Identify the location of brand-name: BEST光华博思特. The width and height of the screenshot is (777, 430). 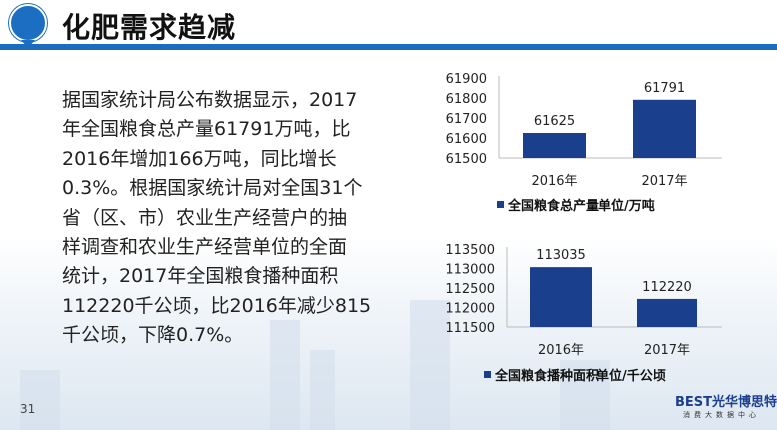
(726, 402).